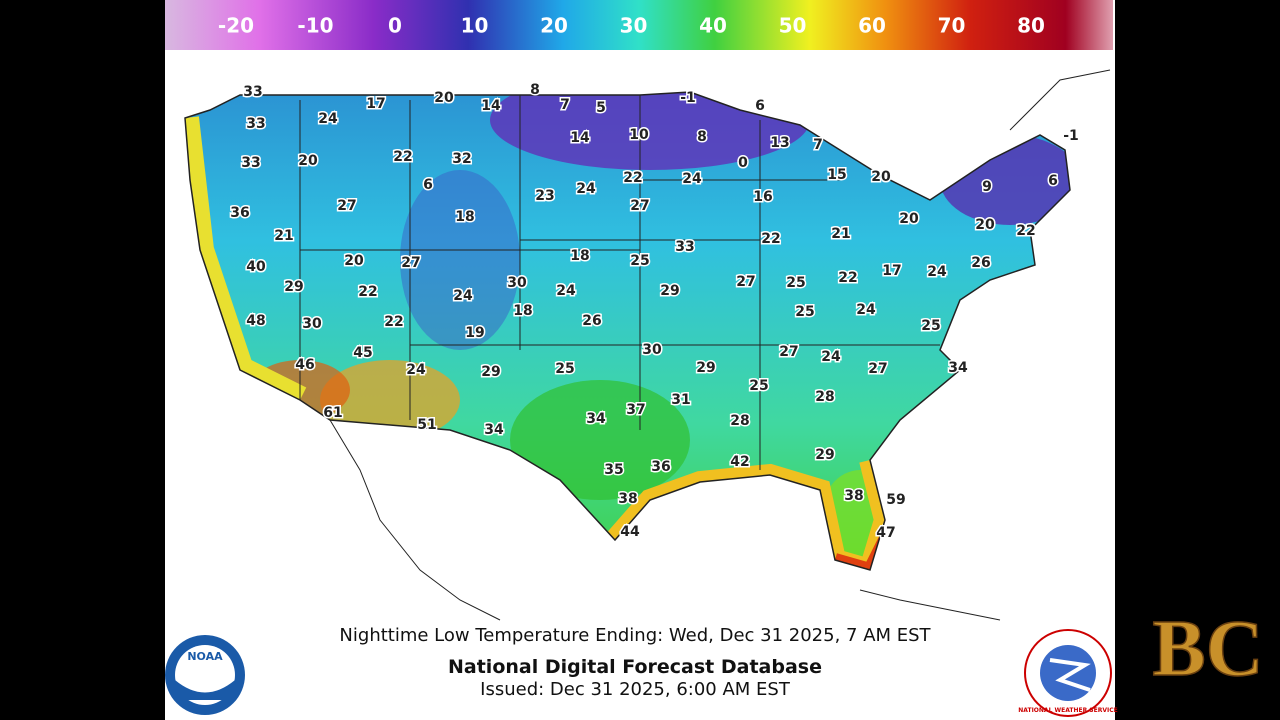 This screenshot has width=1280, height=720. I want to click on colorbar-label: -10, so click(315, 26).